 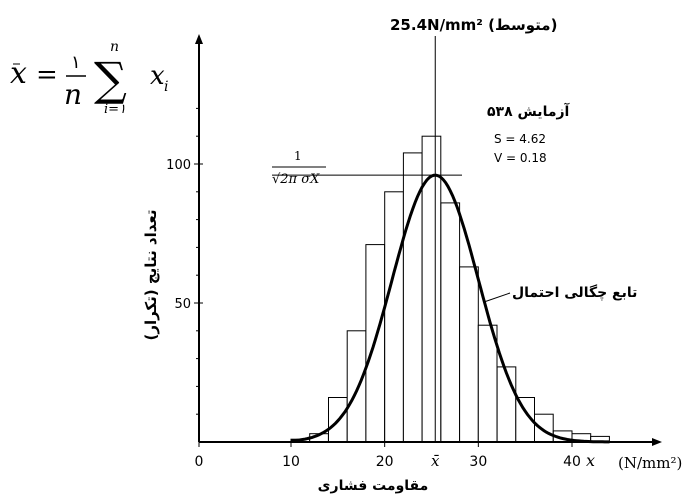 What do you see at coordinates (478, 462) in the screenshot?
I see `x-tick-label: 30` at bounding box center [478, 462].